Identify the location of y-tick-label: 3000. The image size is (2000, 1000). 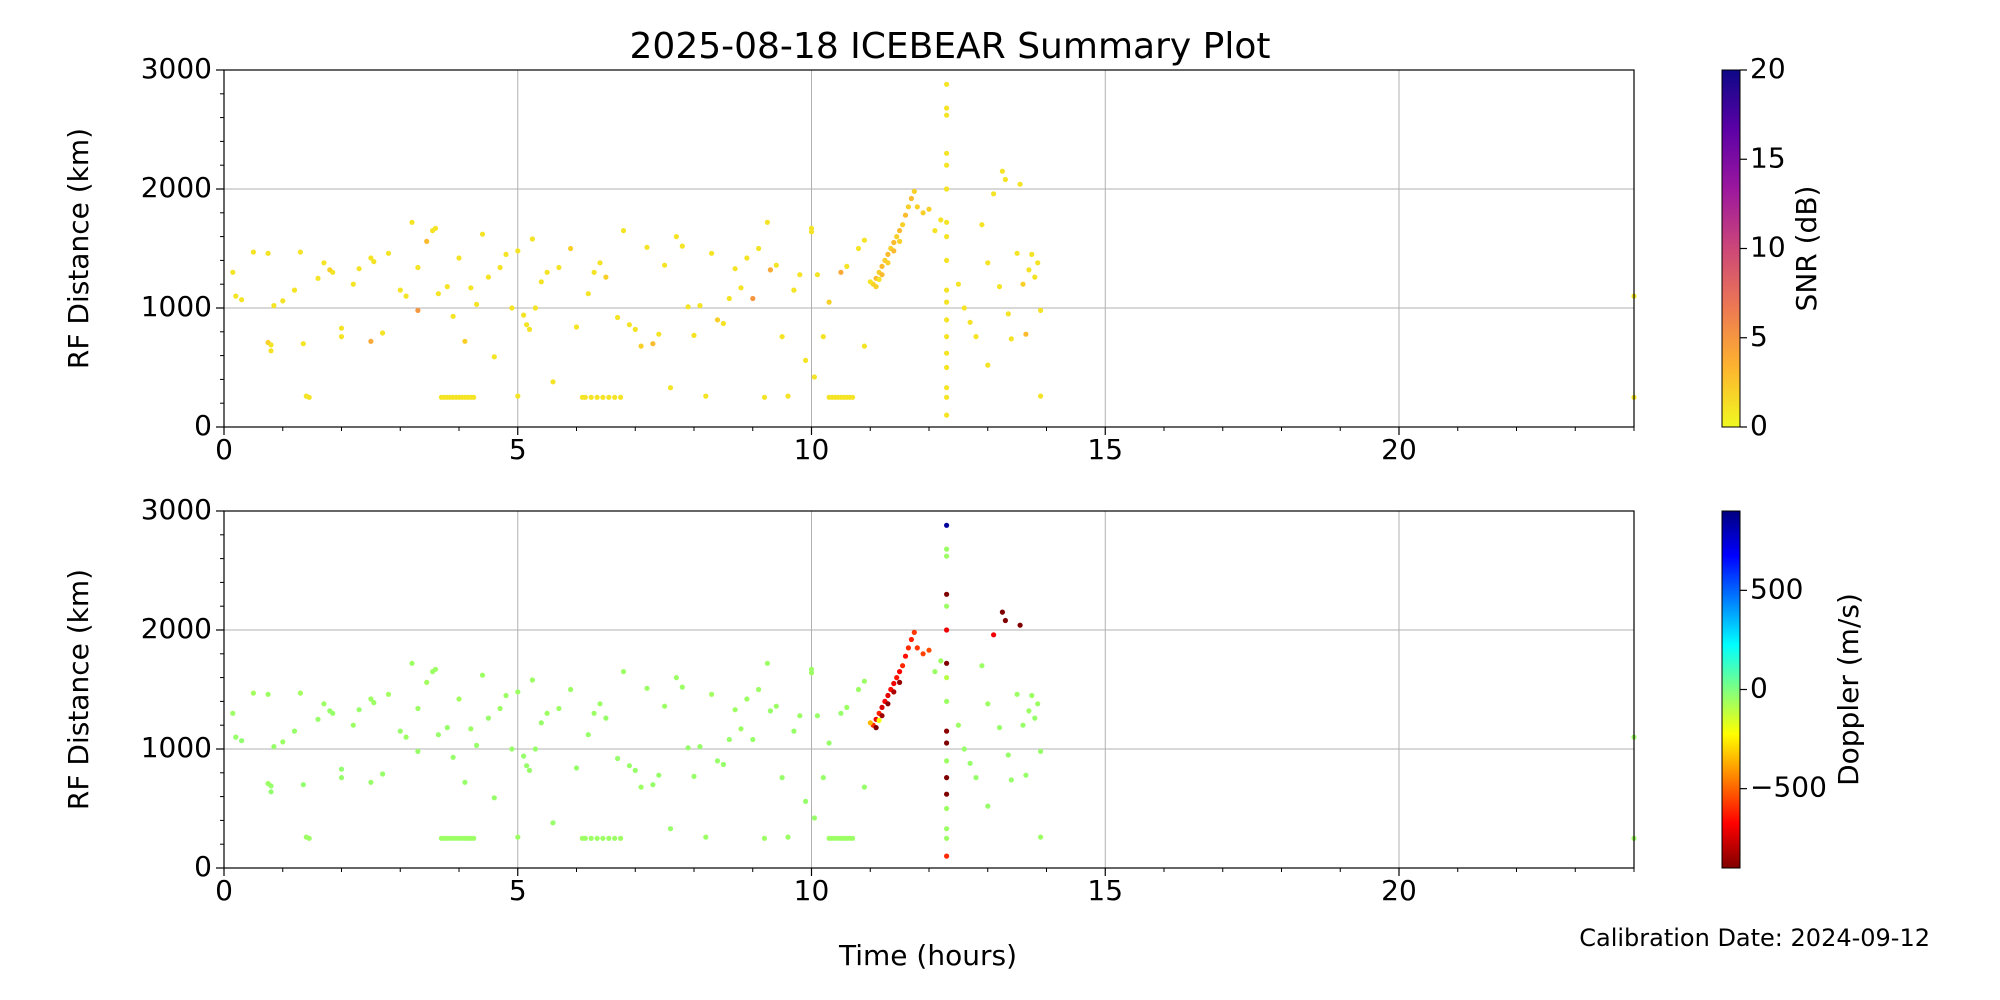
(176, 509).